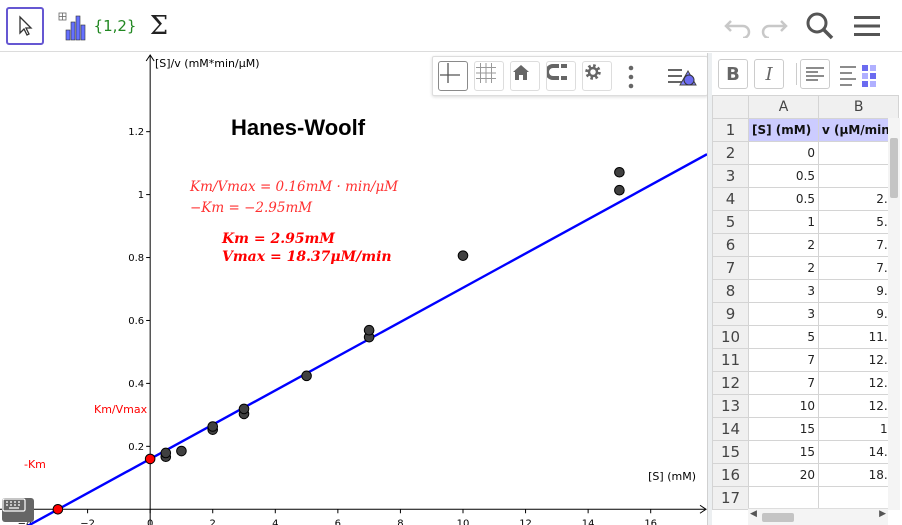 The height and width of the screenshot is (525, 902). What do you see at coordinates (783, 406) in the screenshot?
I see `cell-a: 10` at bounding box center [783, 406].